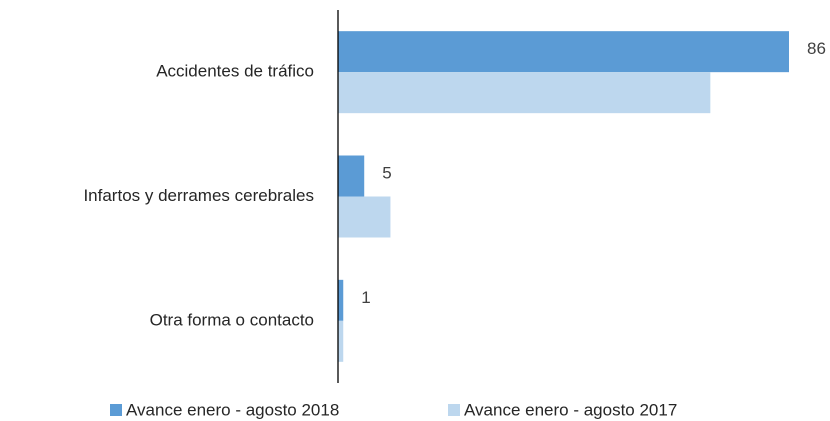  Describe the element at coordinates (570, 409) in the screenshot. I see `legend-label: Avance enero - agosto 2017` at that location.